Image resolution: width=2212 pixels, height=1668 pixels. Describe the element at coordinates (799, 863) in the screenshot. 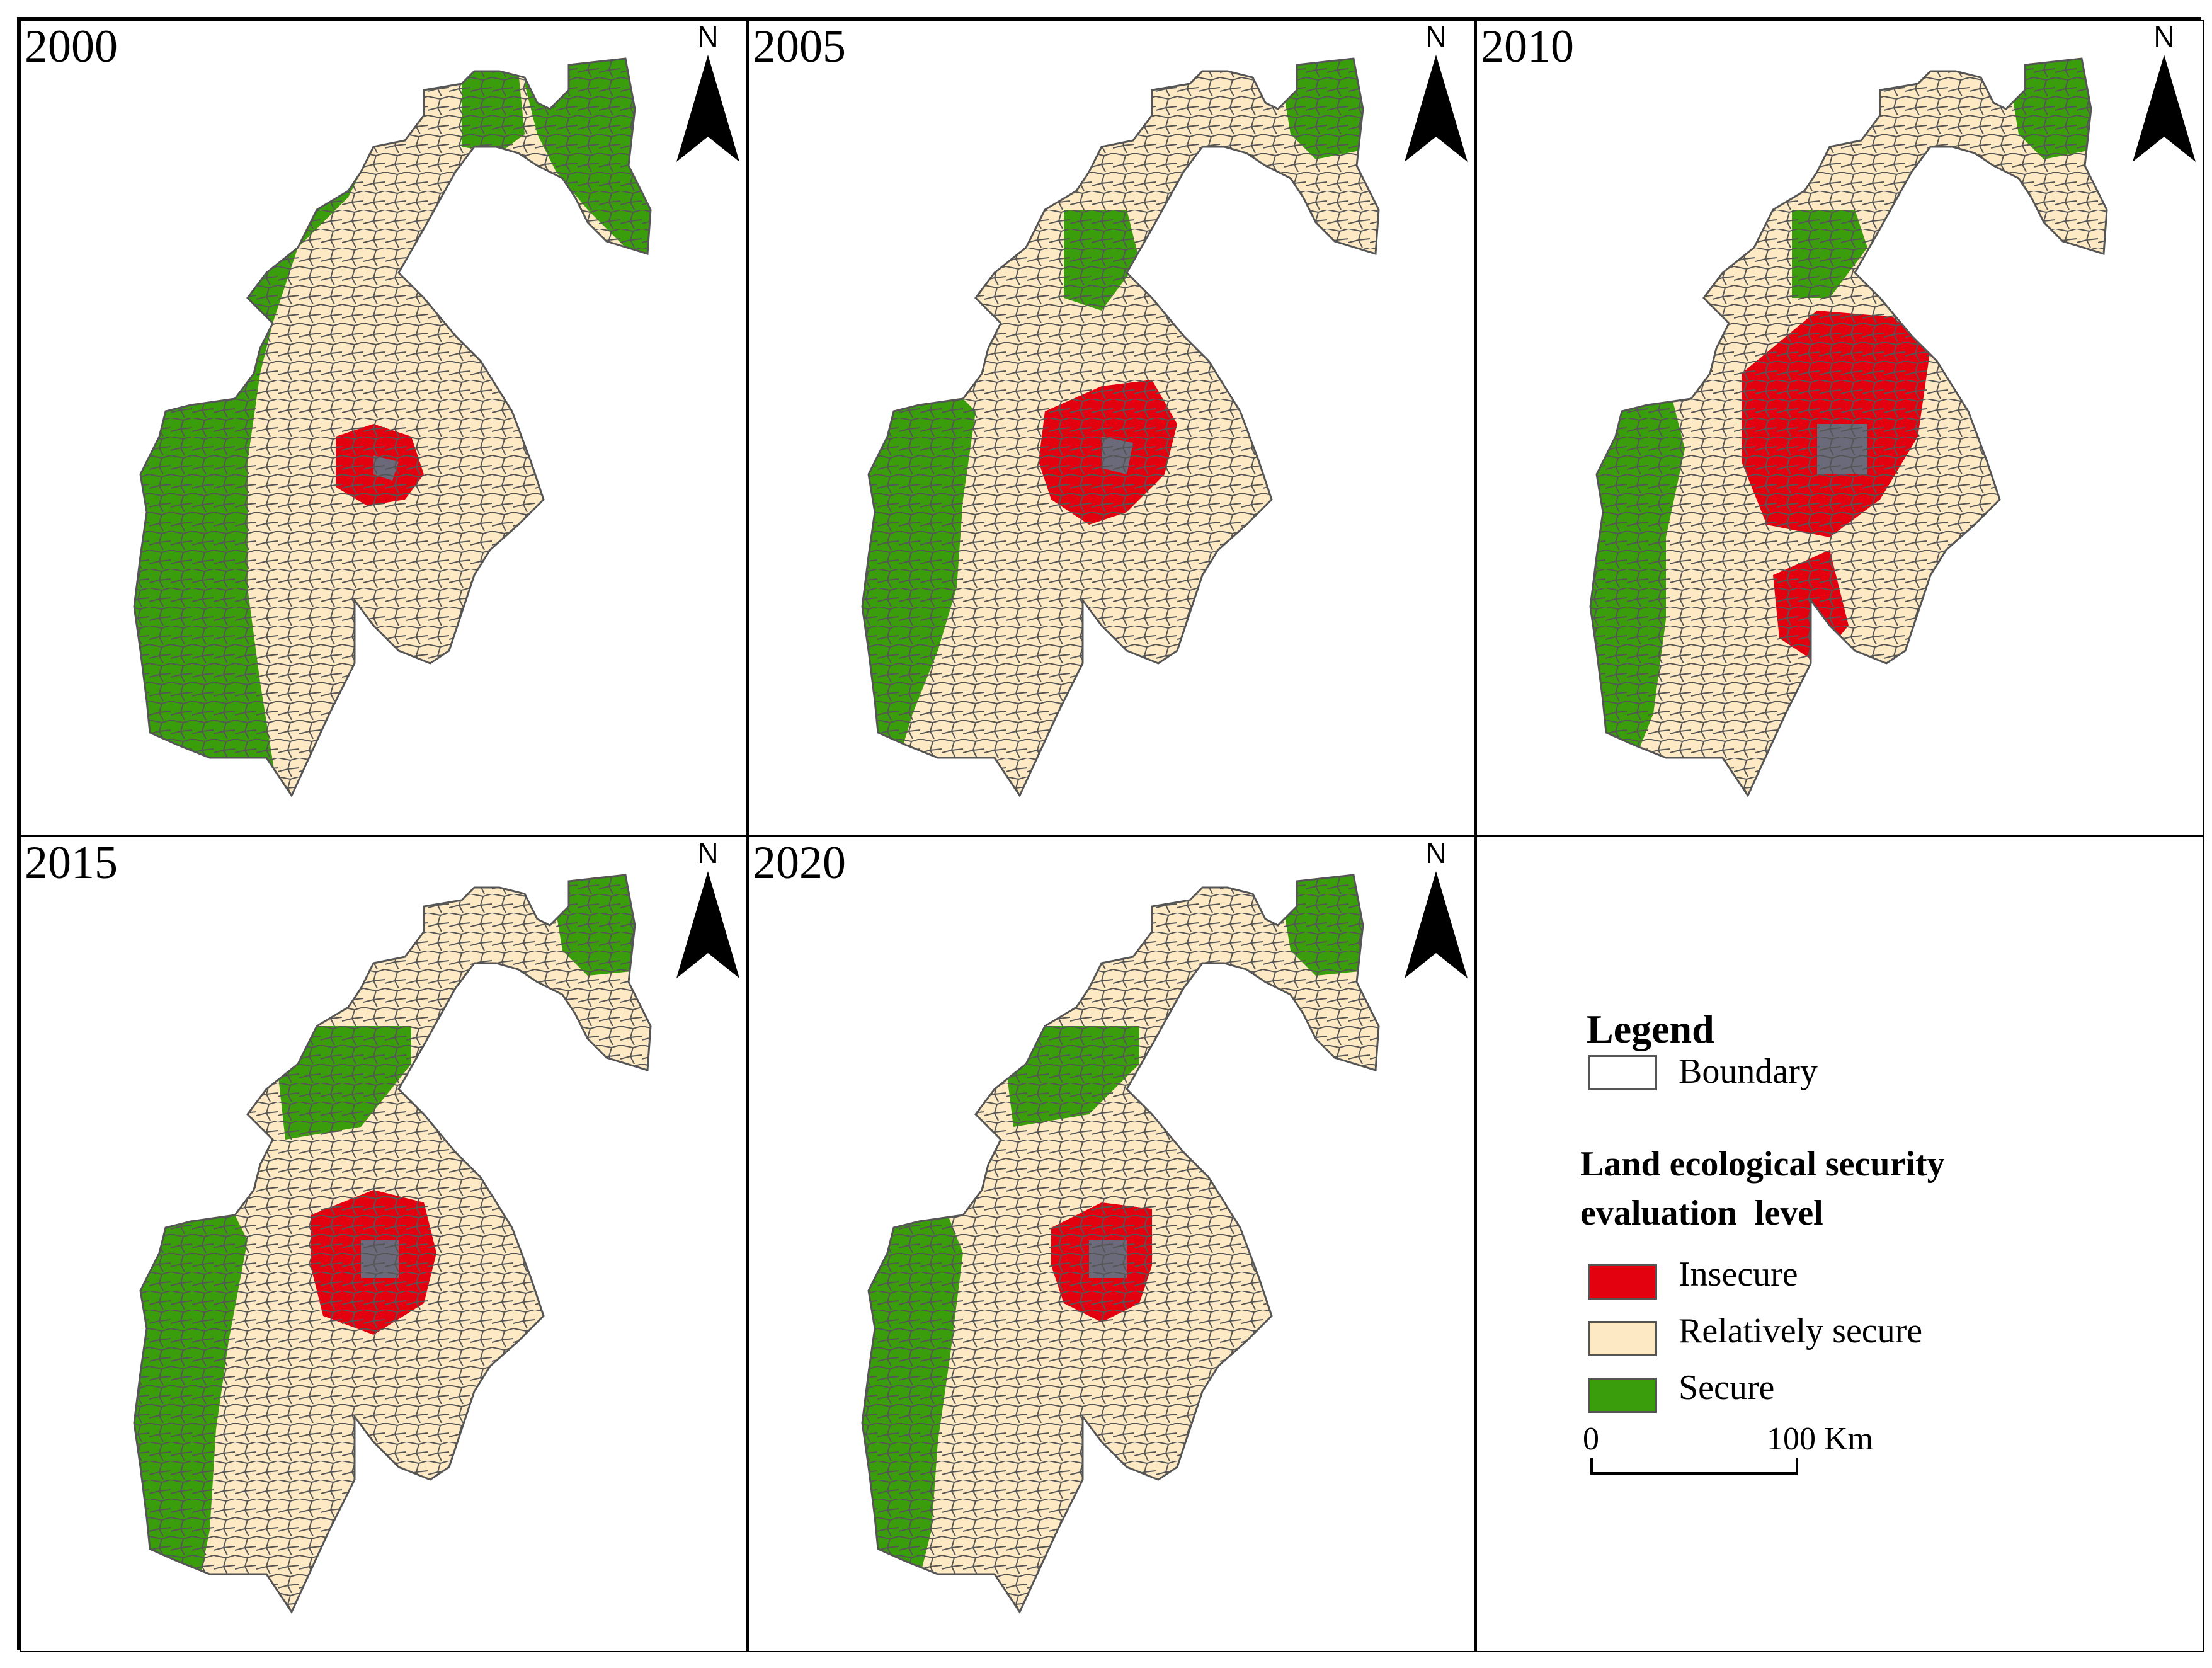

I see `year-label: 2020` at that location.